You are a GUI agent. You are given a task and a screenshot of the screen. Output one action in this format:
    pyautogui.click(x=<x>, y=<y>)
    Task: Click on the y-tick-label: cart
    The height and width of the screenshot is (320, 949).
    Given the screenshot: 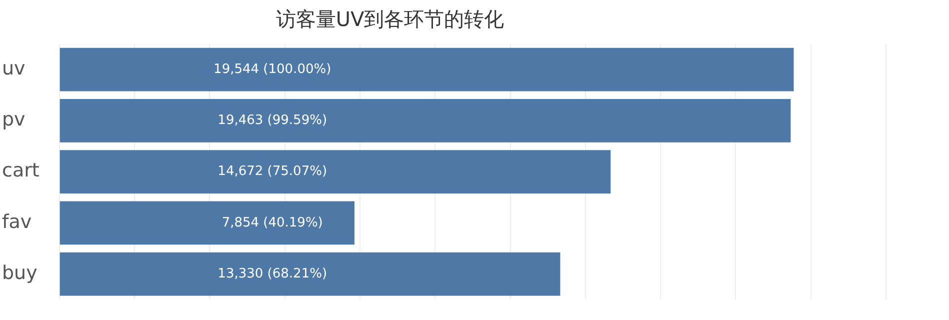 What is the action you would take?
    pyautogui.click(x=21, y=171)
    